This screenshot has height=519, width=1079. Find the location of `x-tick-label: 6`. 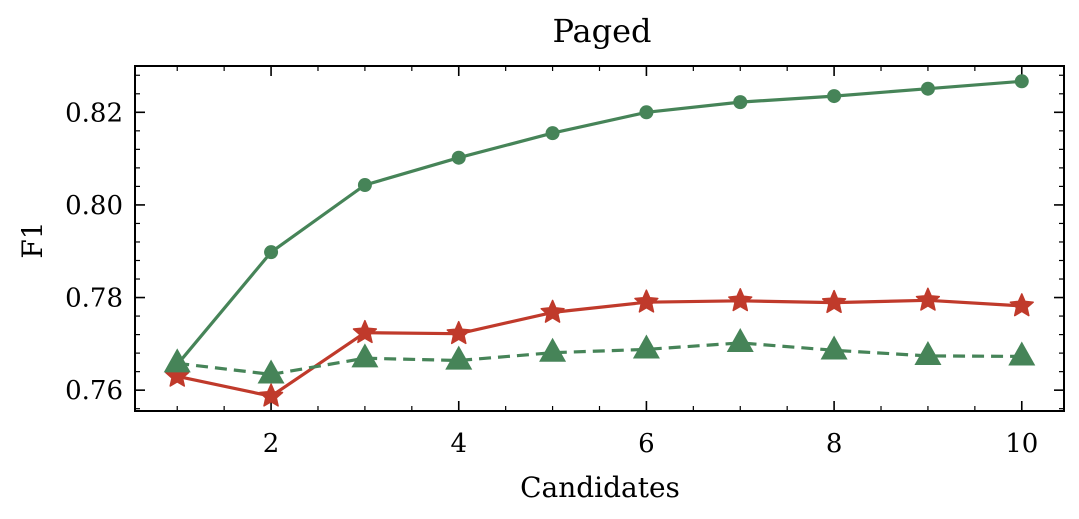

x-tick-label: 6 is located at coordinates (646, 444).